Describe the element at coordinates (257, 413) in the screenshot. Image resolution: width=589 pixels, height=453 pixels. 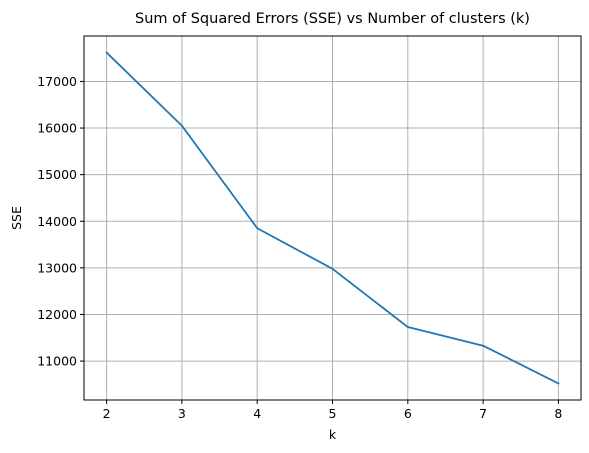
I see `x-tick-label: 4` at that location.